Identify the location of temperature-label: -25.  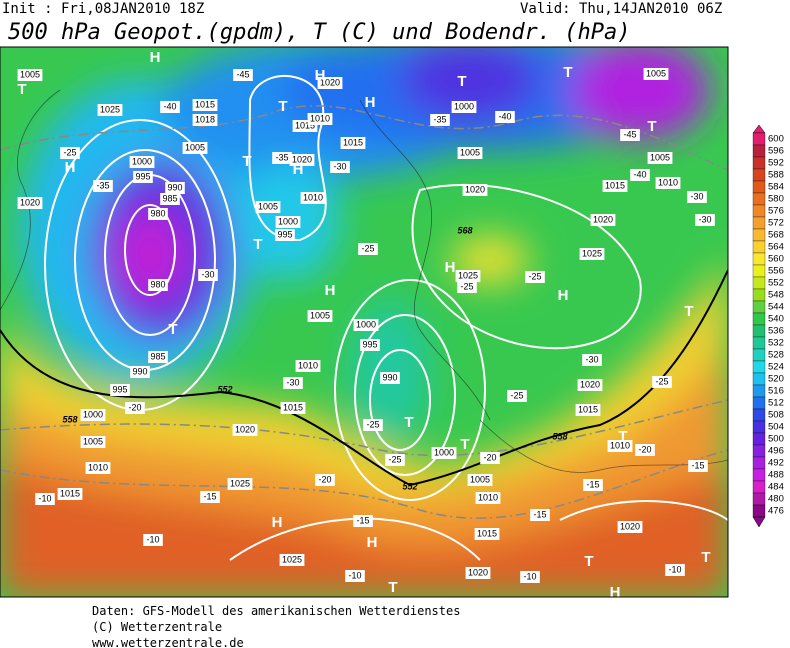
(517, 396).